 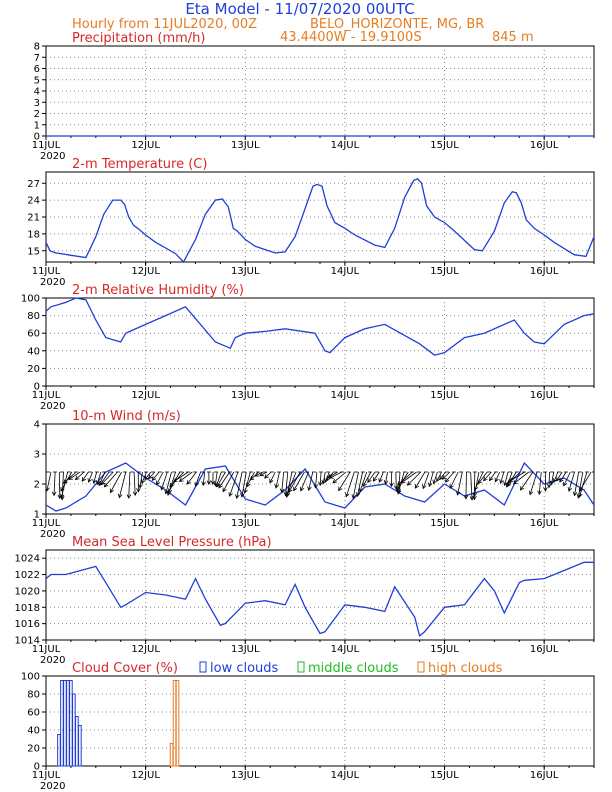 I want to click on mslp-xtick-label: 16JUL, so click(x=544, y=649).